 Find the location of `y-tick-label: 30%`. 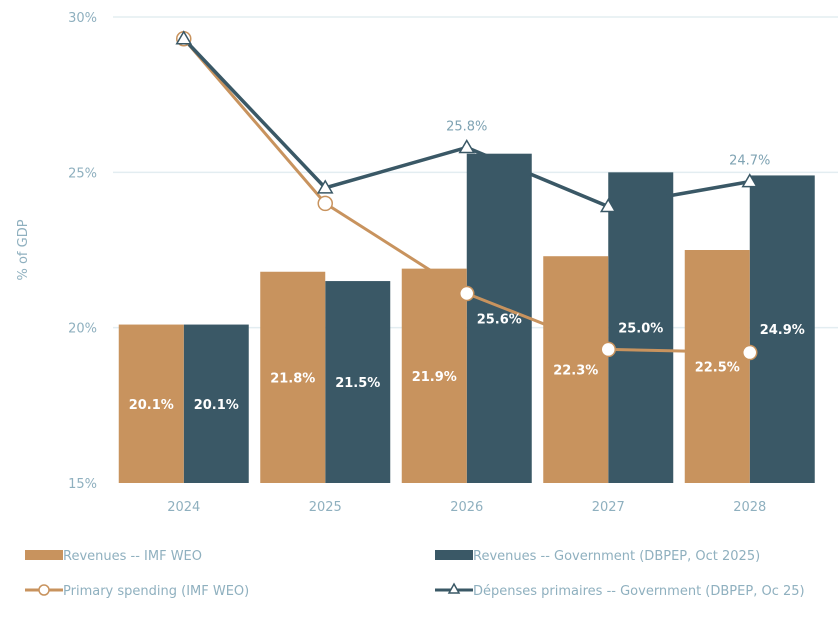

y-tick-label: 30% is located at coordinates (82, 18).